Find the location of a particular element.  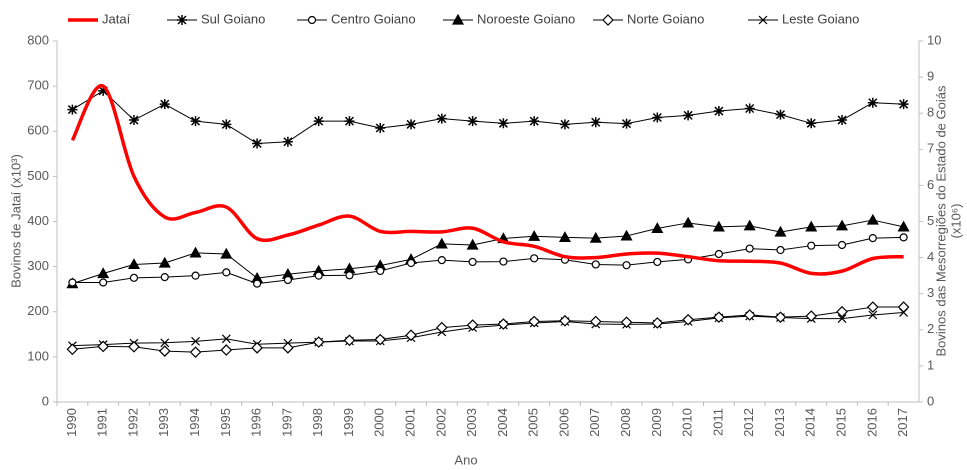

series-line is located at coordinates (488, 329).